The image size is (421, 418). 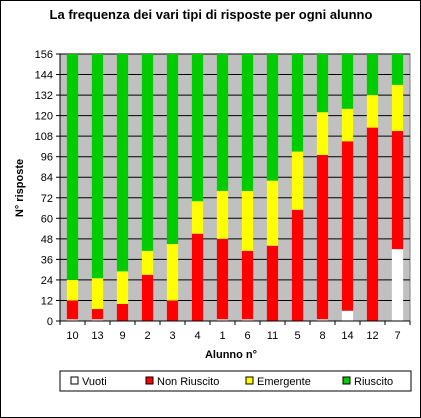 I want to click on legend: Vuoti Non Riuscito Emergente Riuscito, so click(x=235, y=381).